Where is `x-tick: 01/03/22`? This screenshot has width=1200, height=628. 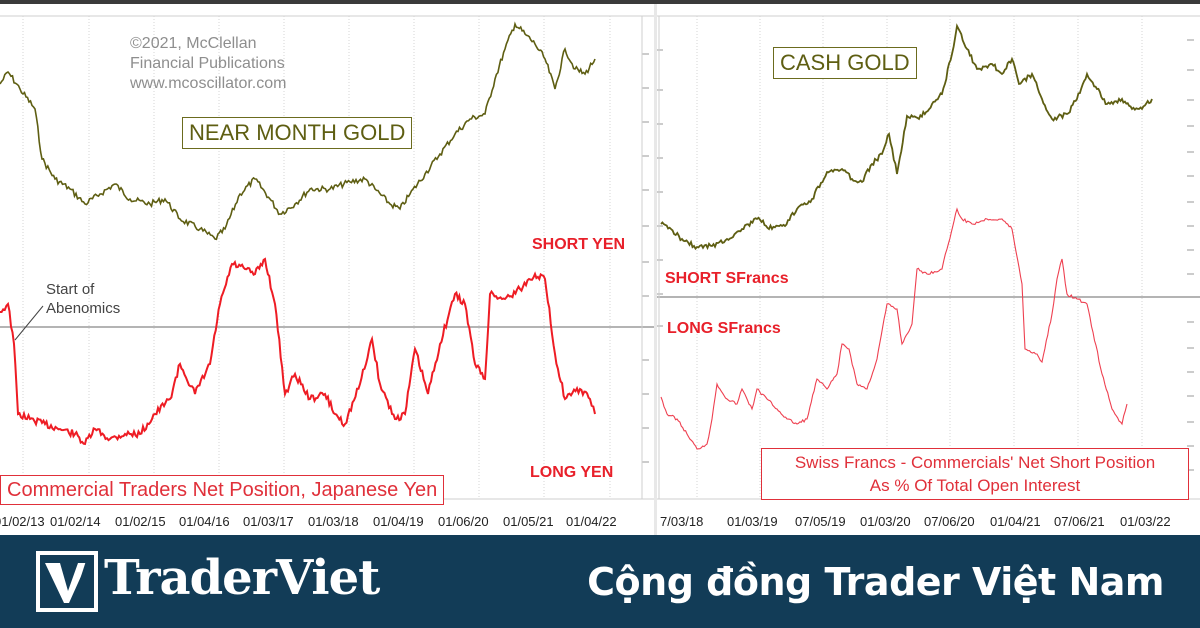
x-tick: 01/03/22 is located at coordinates (1145, 521).